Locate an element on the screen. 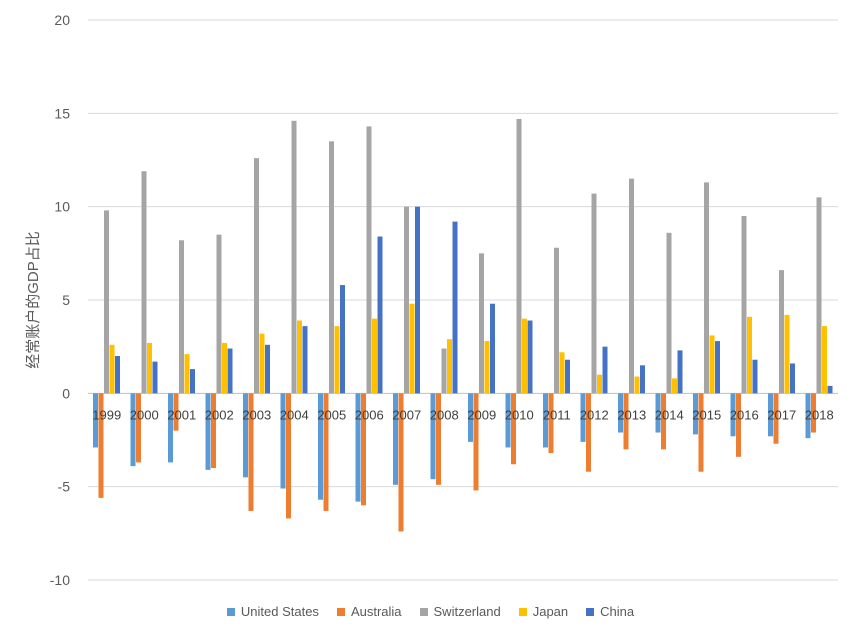  legend-label: China is located at coordinates (617, 611).